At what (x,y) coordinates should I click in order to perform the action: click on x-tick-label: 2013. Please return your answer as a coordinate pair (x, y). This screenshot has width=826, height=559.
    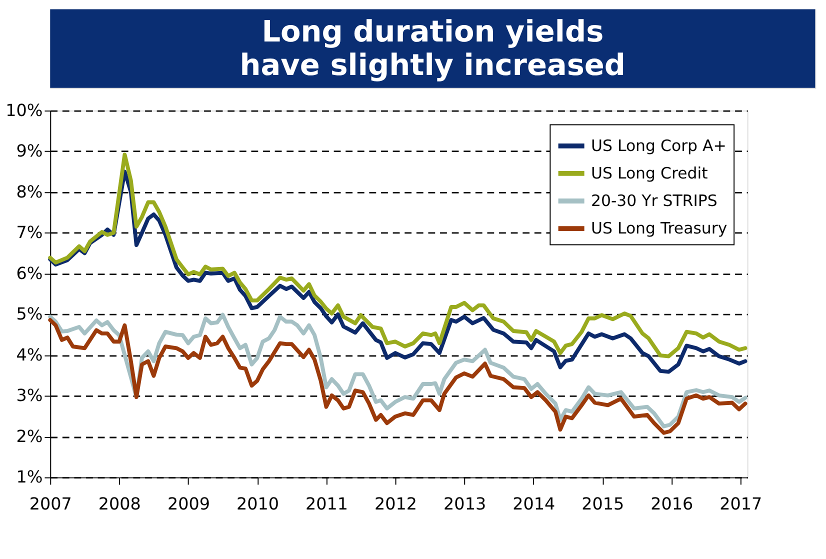
    Looking at the image, I should click on (465, 503).